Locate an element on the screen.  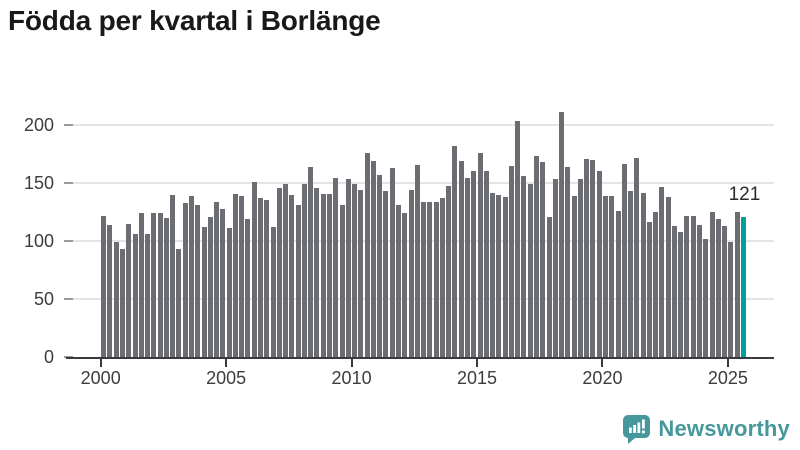
newsworthy-wordmark: Newsworthy is located at coordinates (724, 428).